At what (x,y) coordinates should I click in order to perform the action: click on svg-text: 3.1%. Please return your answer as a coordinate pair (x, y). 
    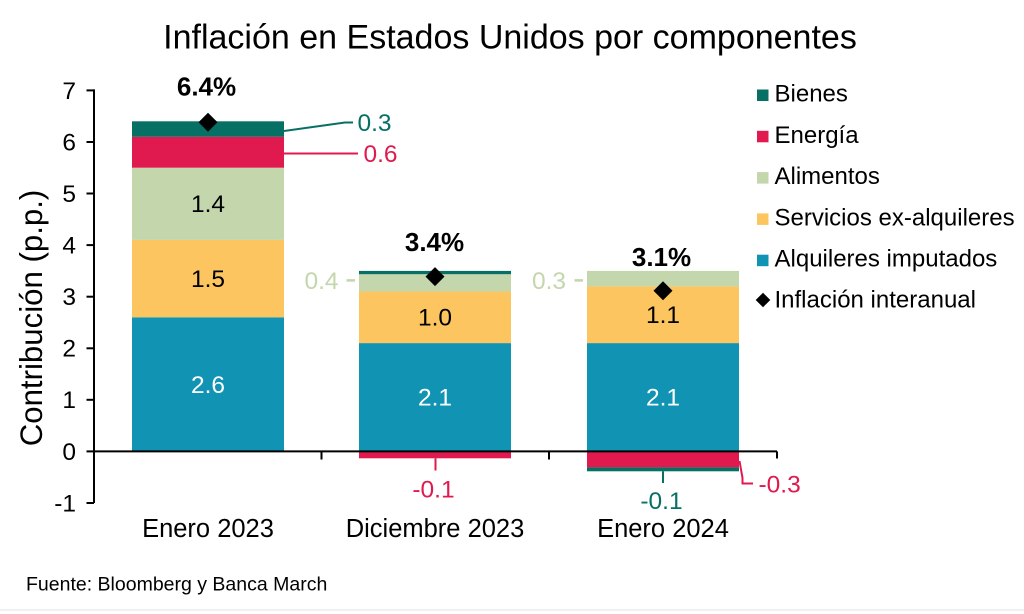
    Looking at the image, I should click on (661, 257).